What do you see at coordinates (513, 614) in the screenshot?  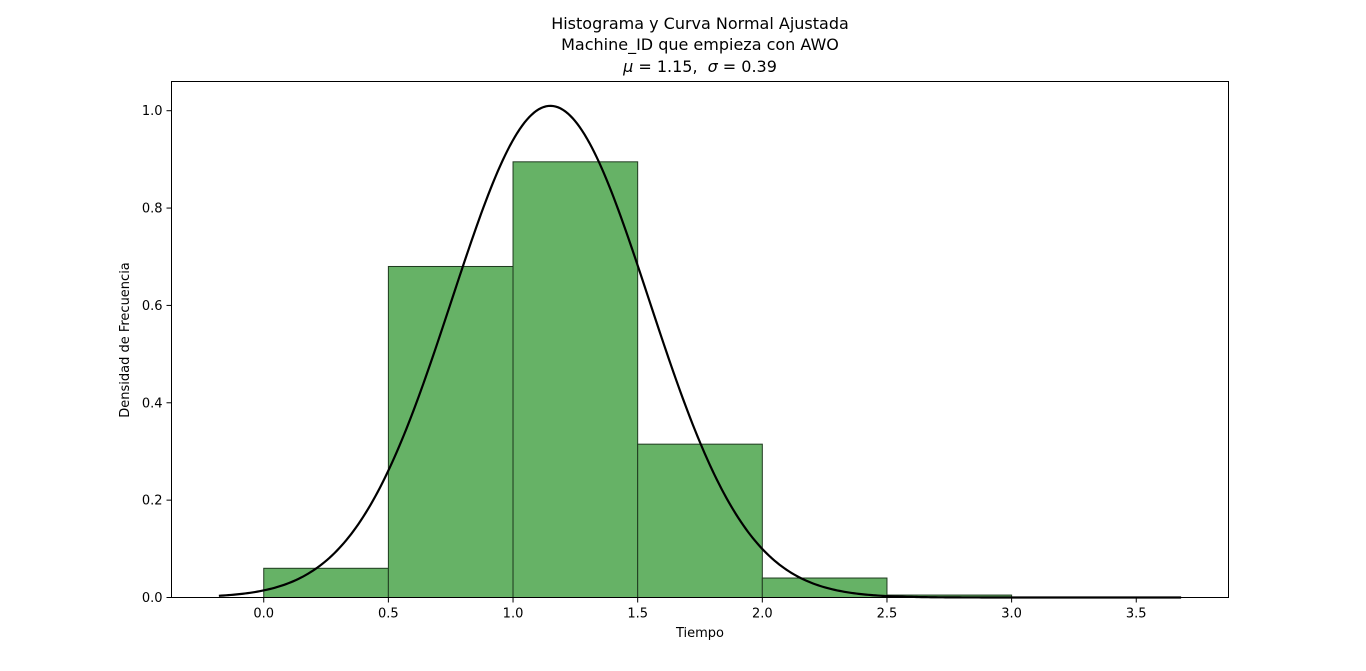 I see `x-tick-label: 1.0` at bounding box center [513, 614].